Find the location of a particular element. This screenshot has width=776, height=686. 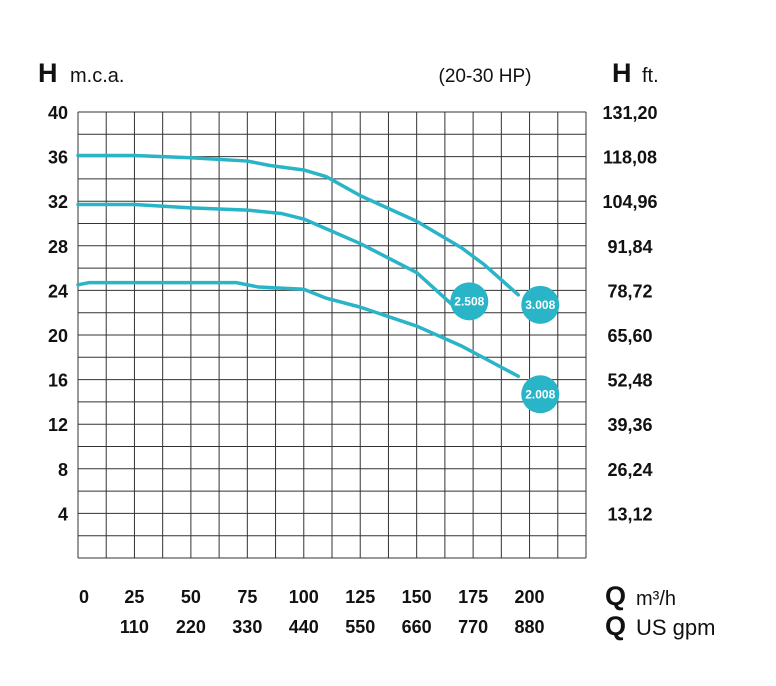

y-tick-label: 4 is located at coordinates (63, 514).